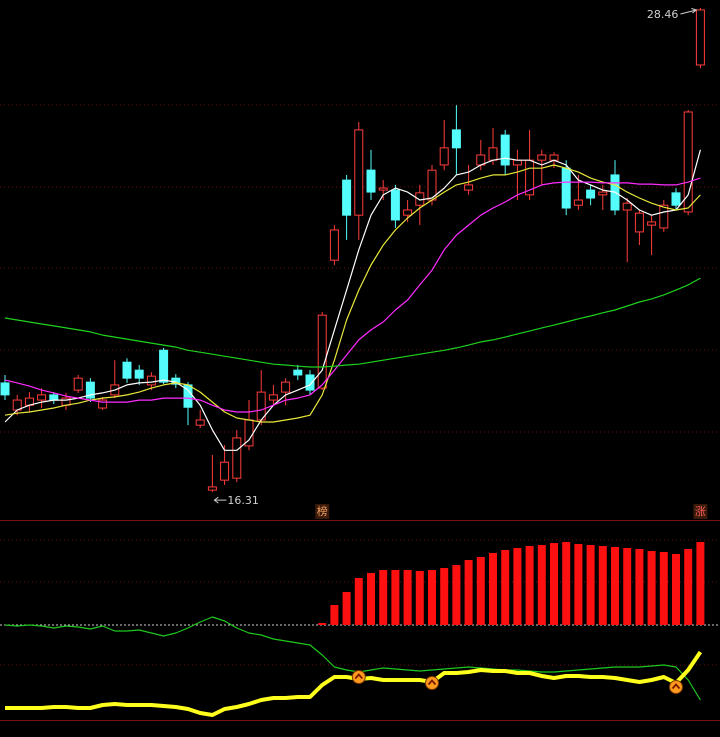 This screenshot has width=720, height=737. Describe the element at coordinates (322, 511) in the screenshot. I see `tag: 榜` at that location.